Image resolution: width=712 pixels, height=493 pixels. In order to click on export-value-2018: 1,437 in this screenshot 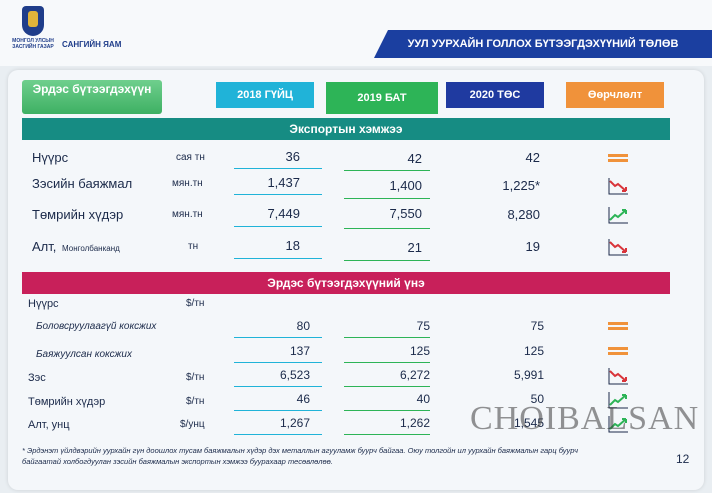, I will do `click(283, 182)`.